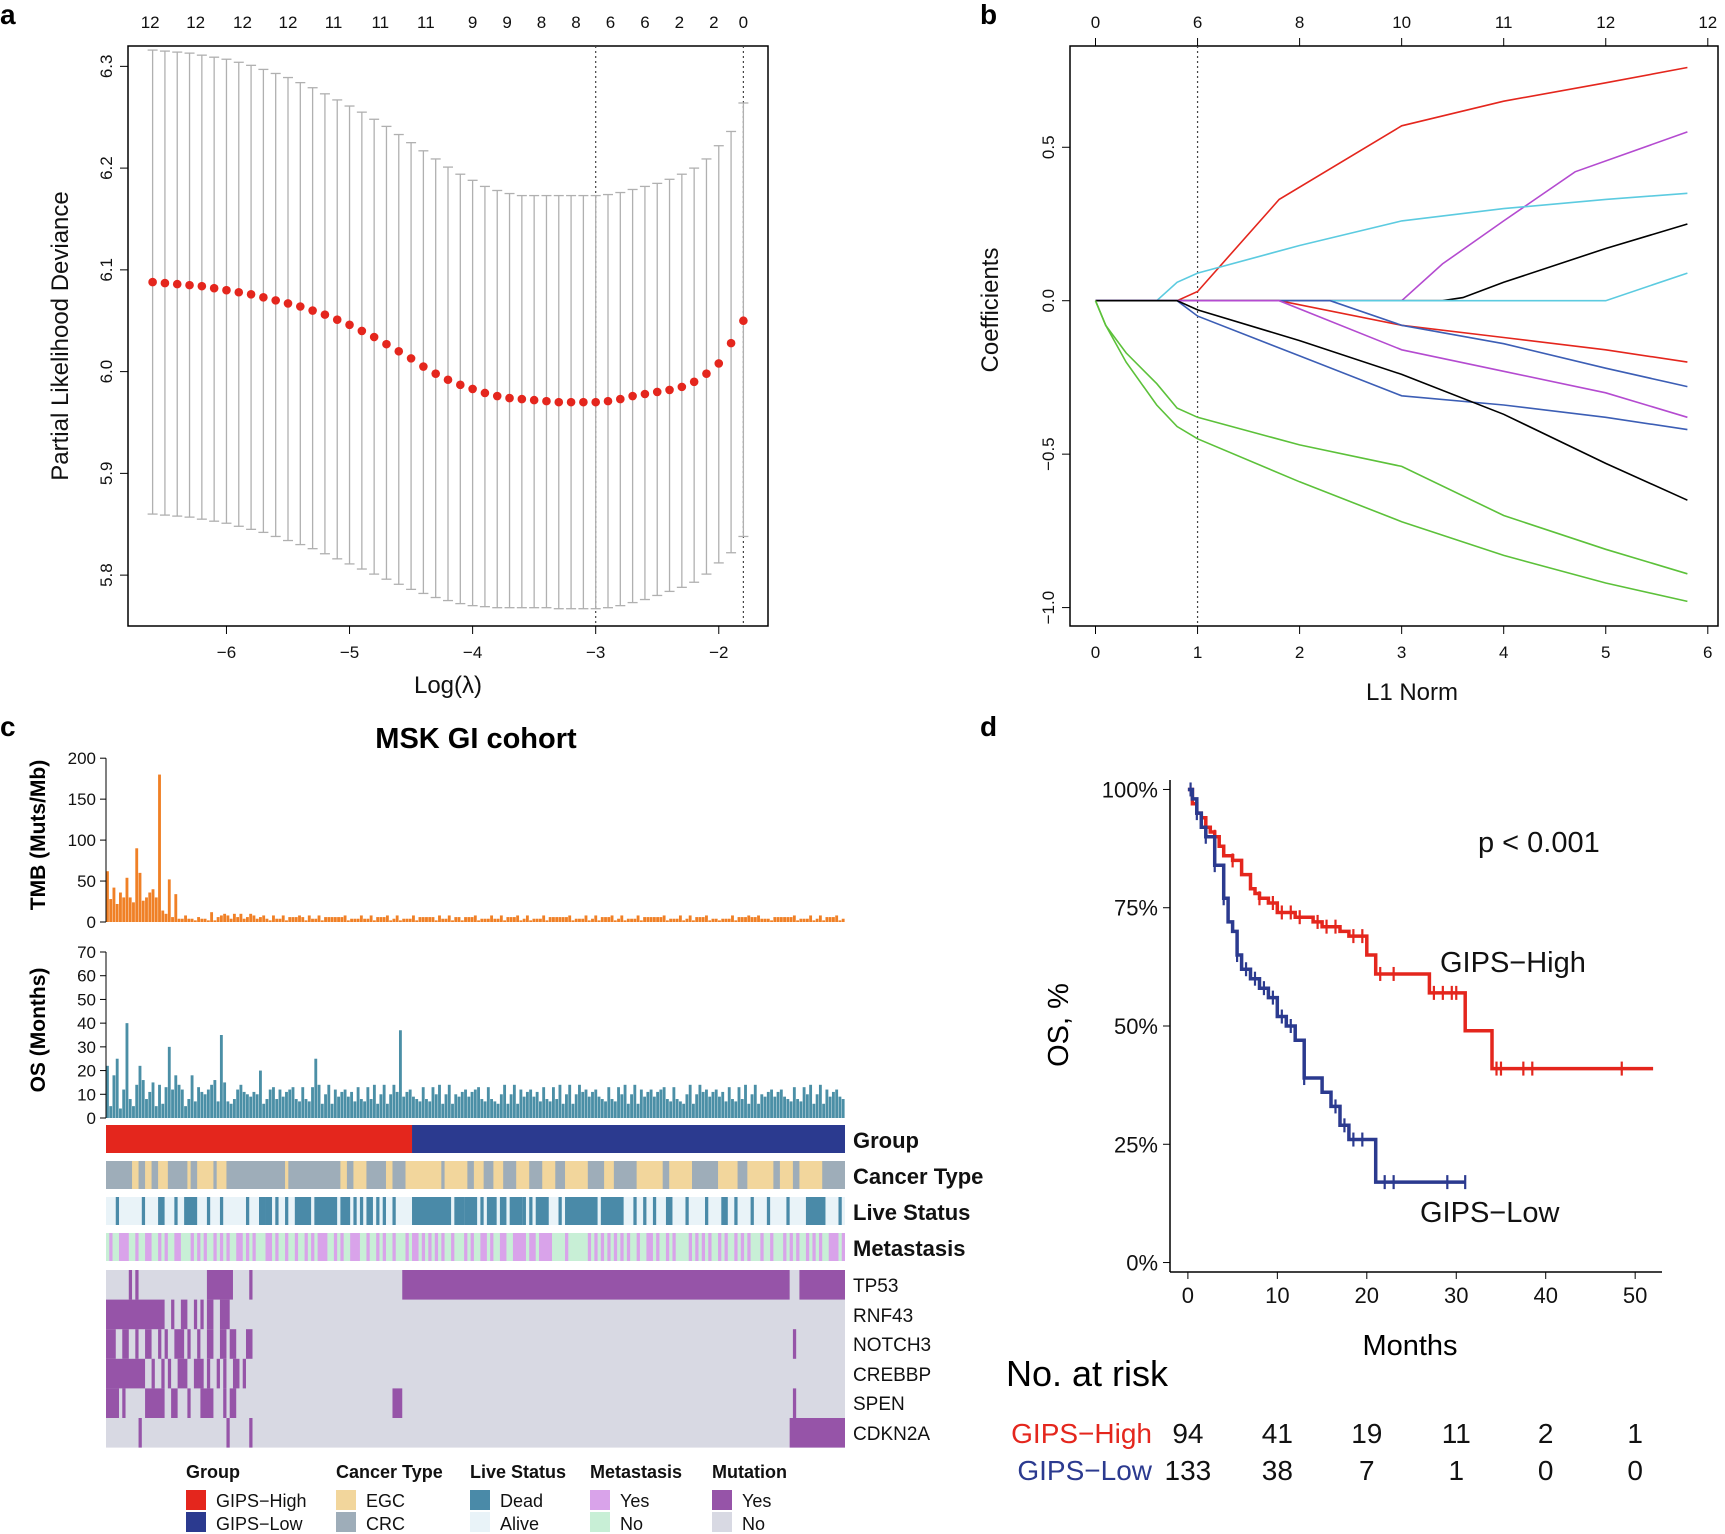  I want to click on legend-live-alive: Alive, so click(519, 1524).